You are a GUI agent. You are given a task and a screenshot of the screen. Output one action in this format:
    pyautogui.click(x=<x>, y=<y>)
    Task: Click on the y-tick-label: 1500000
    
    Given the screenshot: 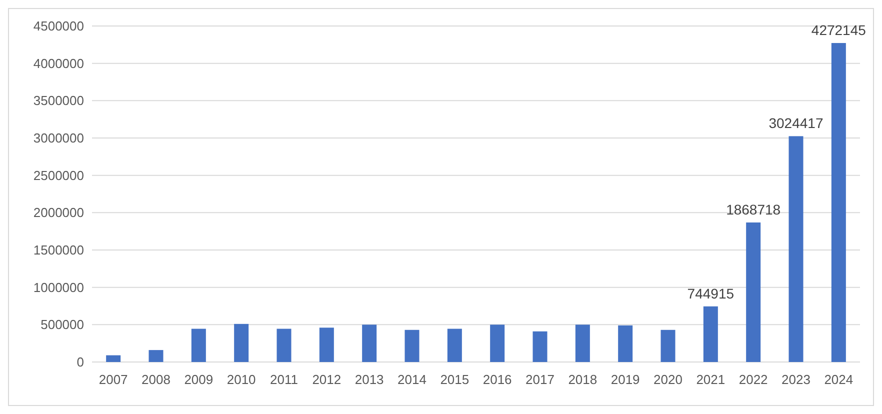 What is the action you would take?
    pyautogui.click(x=58, y=250)
    